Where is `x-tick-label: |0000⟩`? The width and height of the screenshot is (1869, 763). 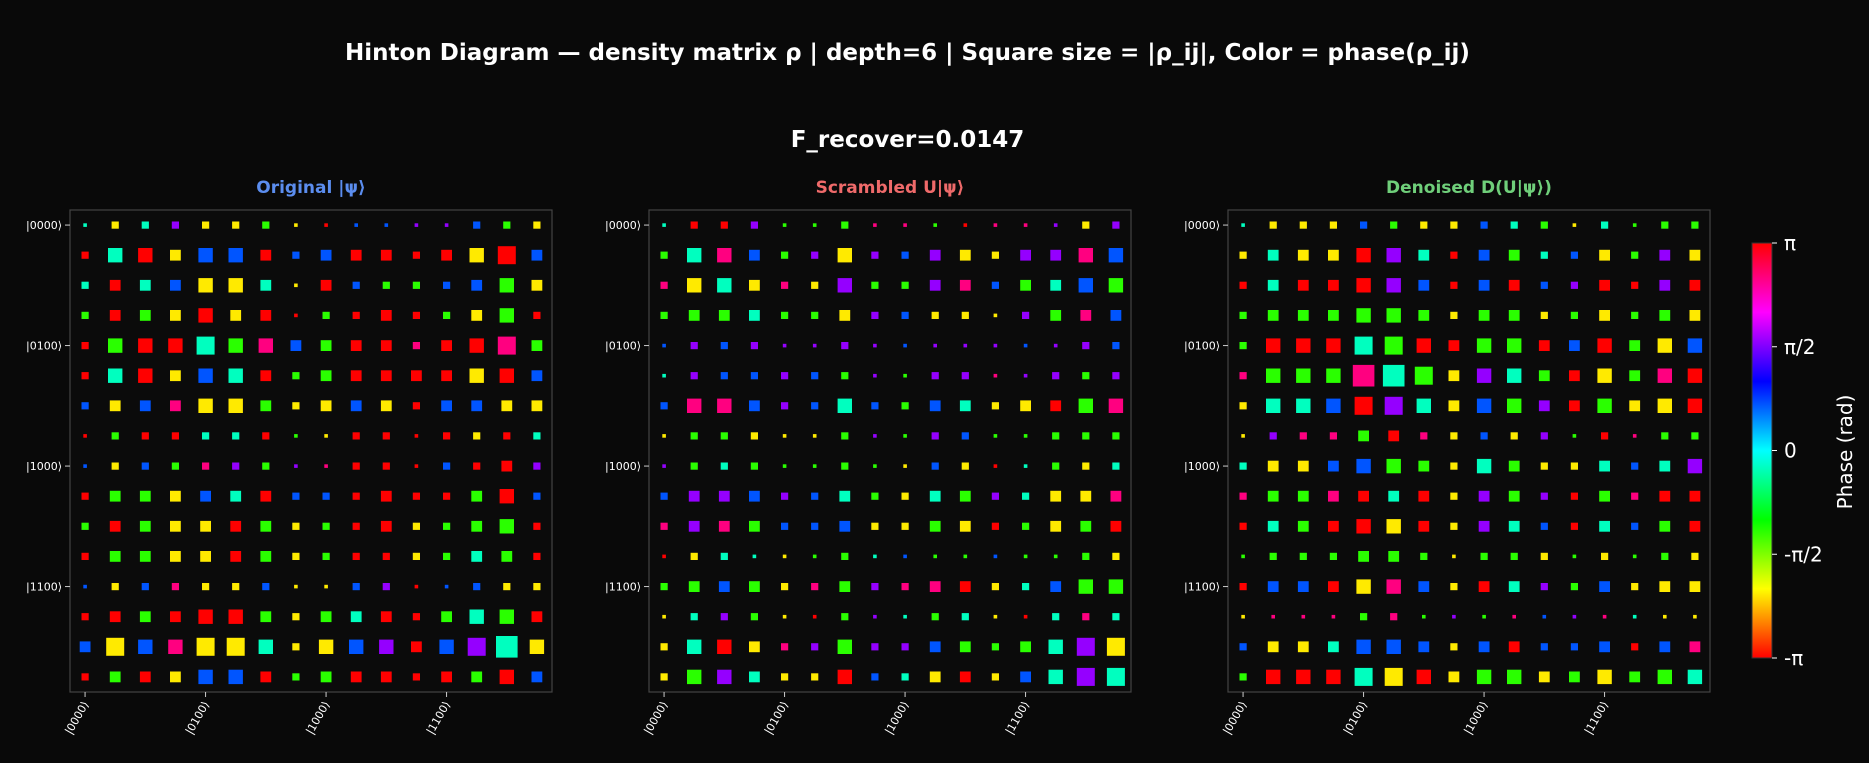
x-tick-label: |0000⟩ is located at coordinates (655, 718).